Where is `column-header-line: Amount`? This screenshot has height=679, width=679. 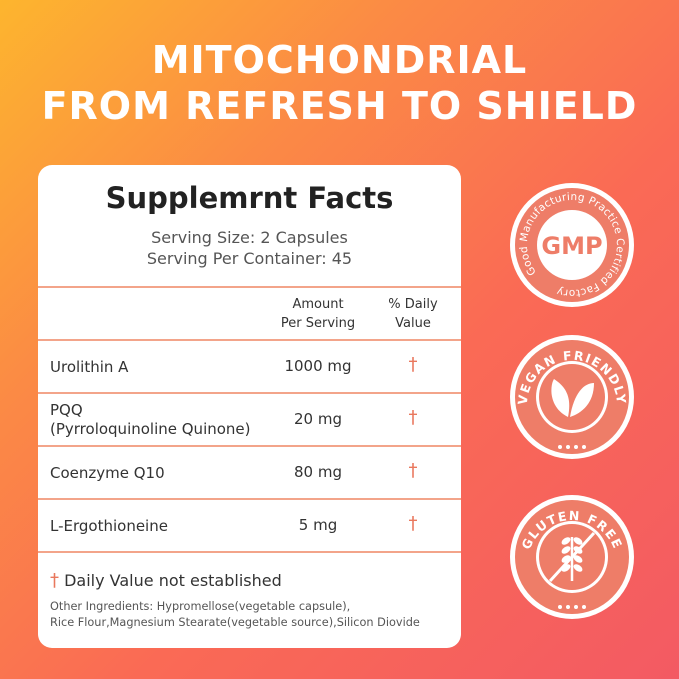
column-header-line: Amount is located at coordinates (318, 304).